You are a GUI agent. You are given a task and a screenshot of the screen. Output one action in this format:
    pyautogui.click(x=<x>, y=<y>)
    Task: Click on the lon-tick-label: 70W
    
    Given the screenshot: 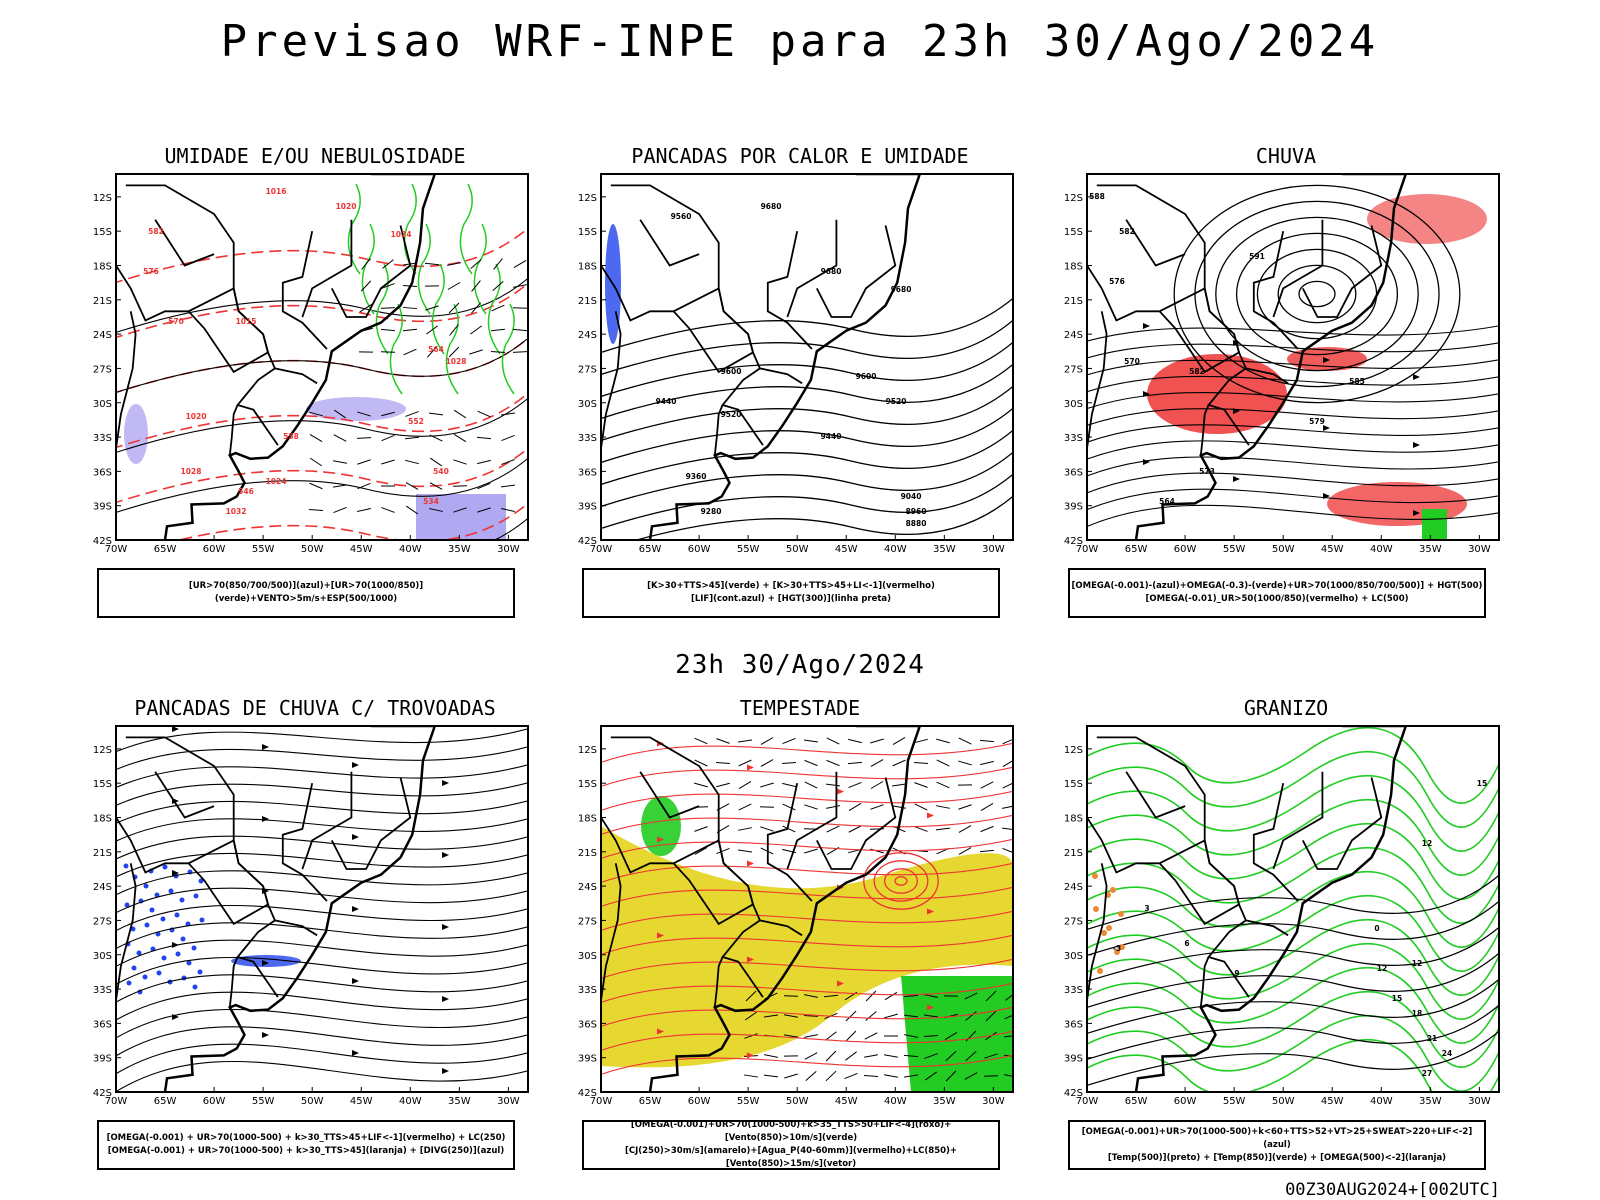 What is the action you would take?
    pyautogui.click(x=116, y=1101)
    